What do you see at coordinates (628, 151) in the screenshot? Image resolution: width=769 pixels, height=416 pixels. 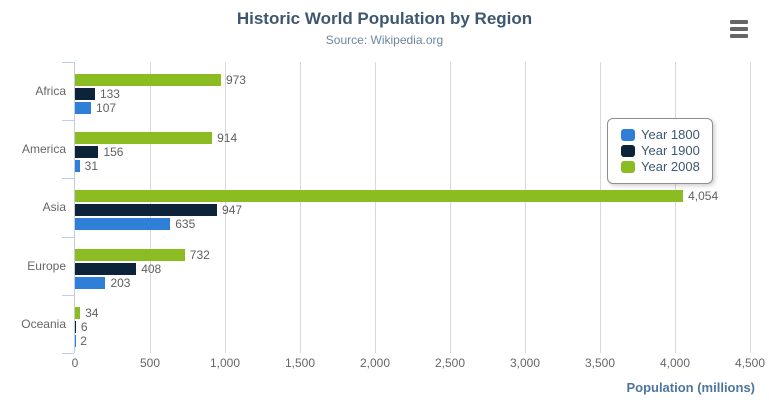 I see `legend-swatch-year-1900` at bounding box center [628, 151].